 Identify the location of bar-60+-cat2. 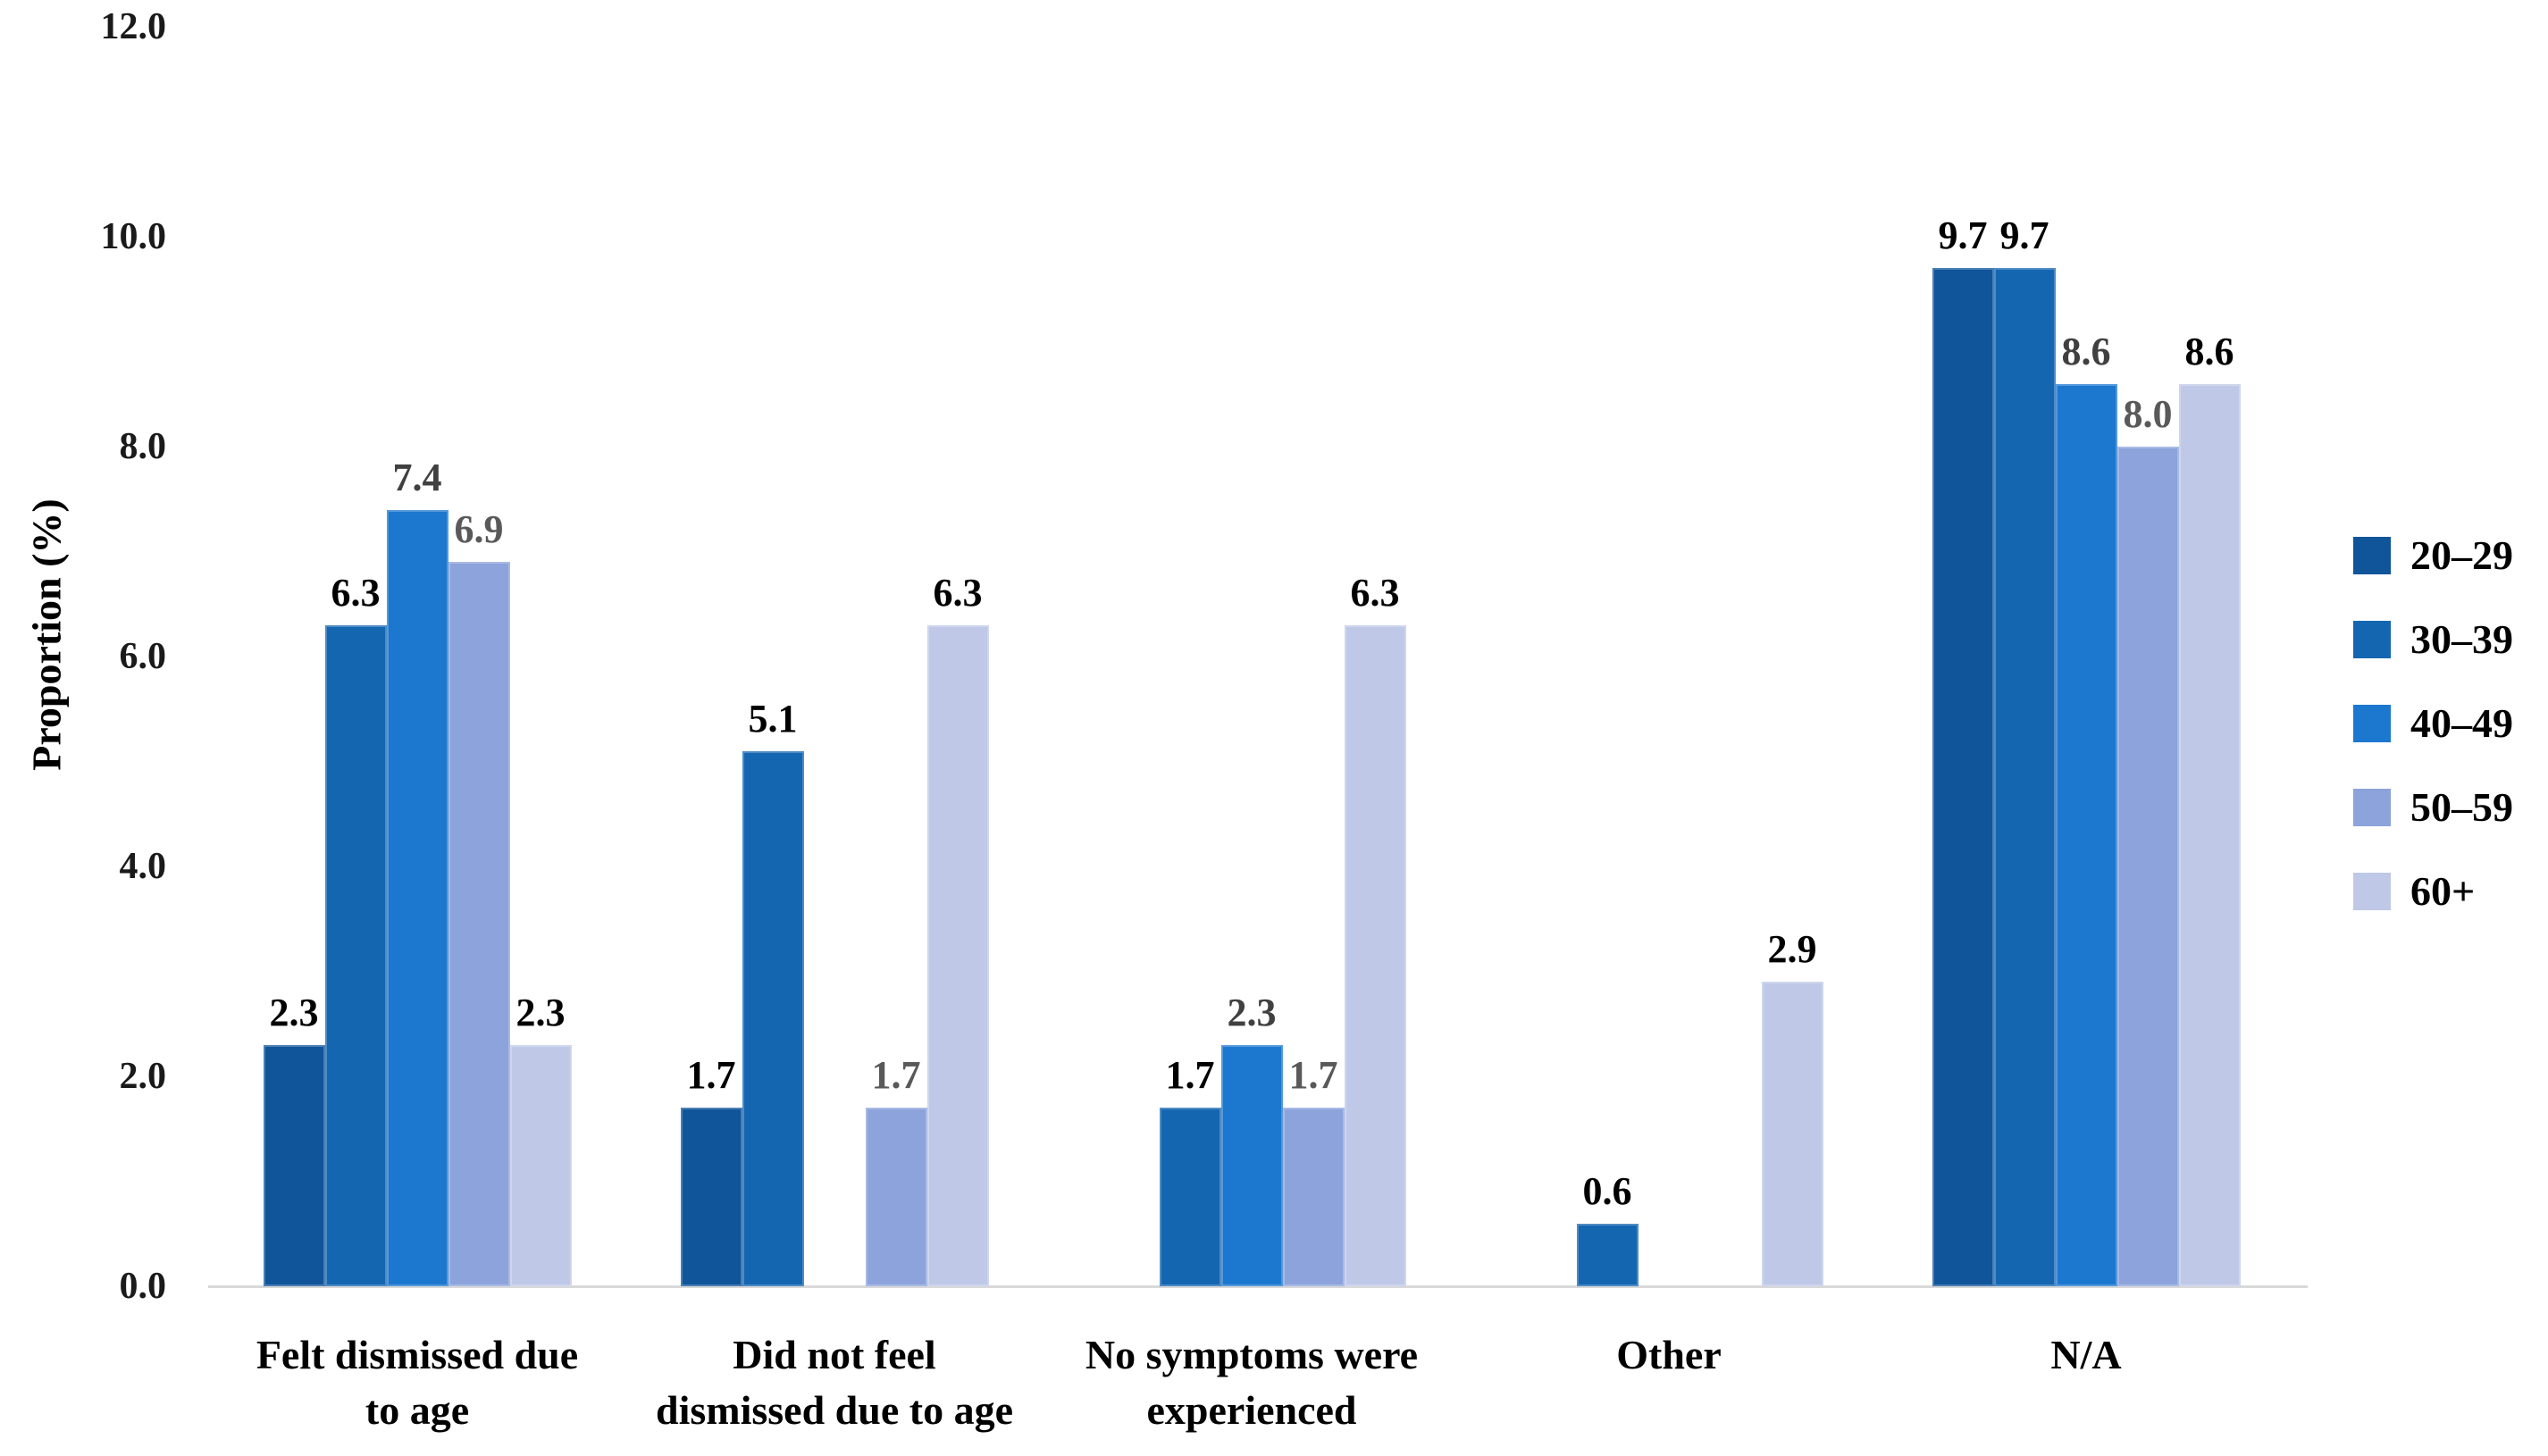
(957, 955).